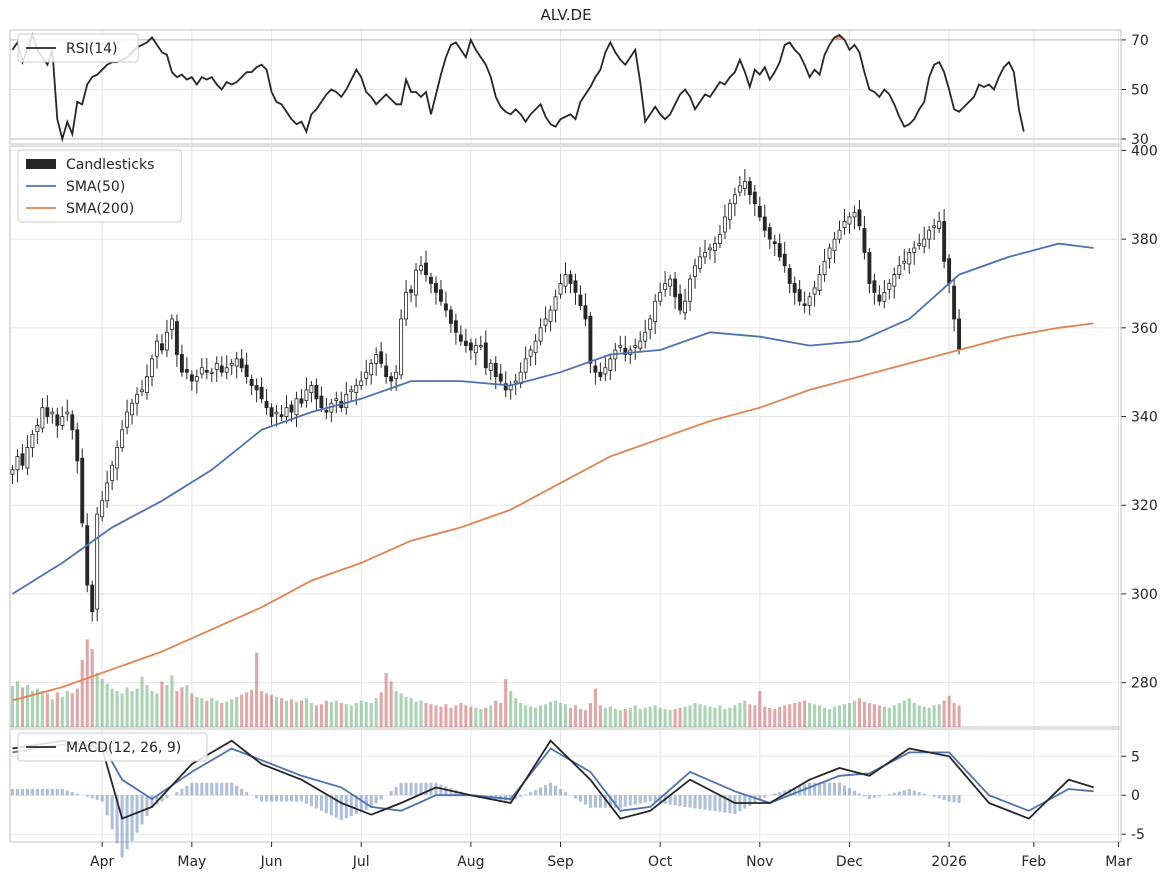  Describe the element at coordinates (849, 862) in the screenshot. I see `x-tick-label-8: Dec` at that location.